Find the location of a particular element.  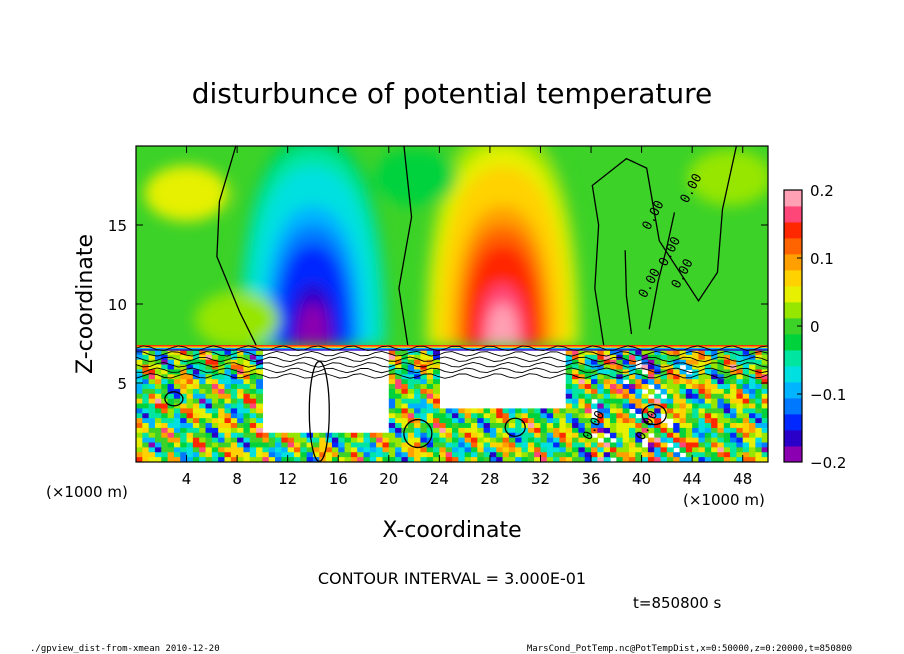

interface-stripe is located at coordinates (452, 348).